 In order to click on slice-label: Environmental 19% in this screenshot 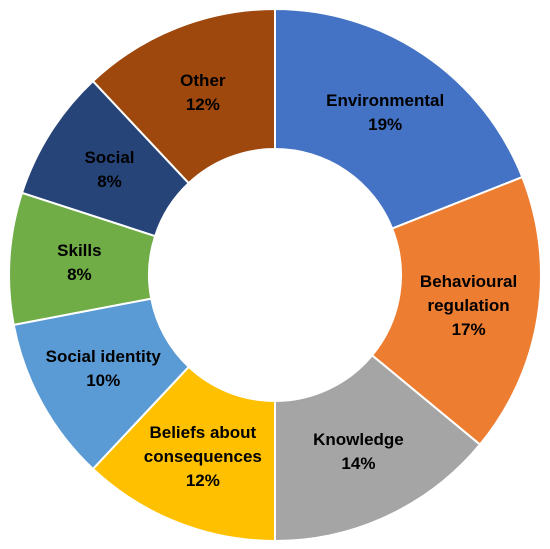, I will do `click(385, 113)`.